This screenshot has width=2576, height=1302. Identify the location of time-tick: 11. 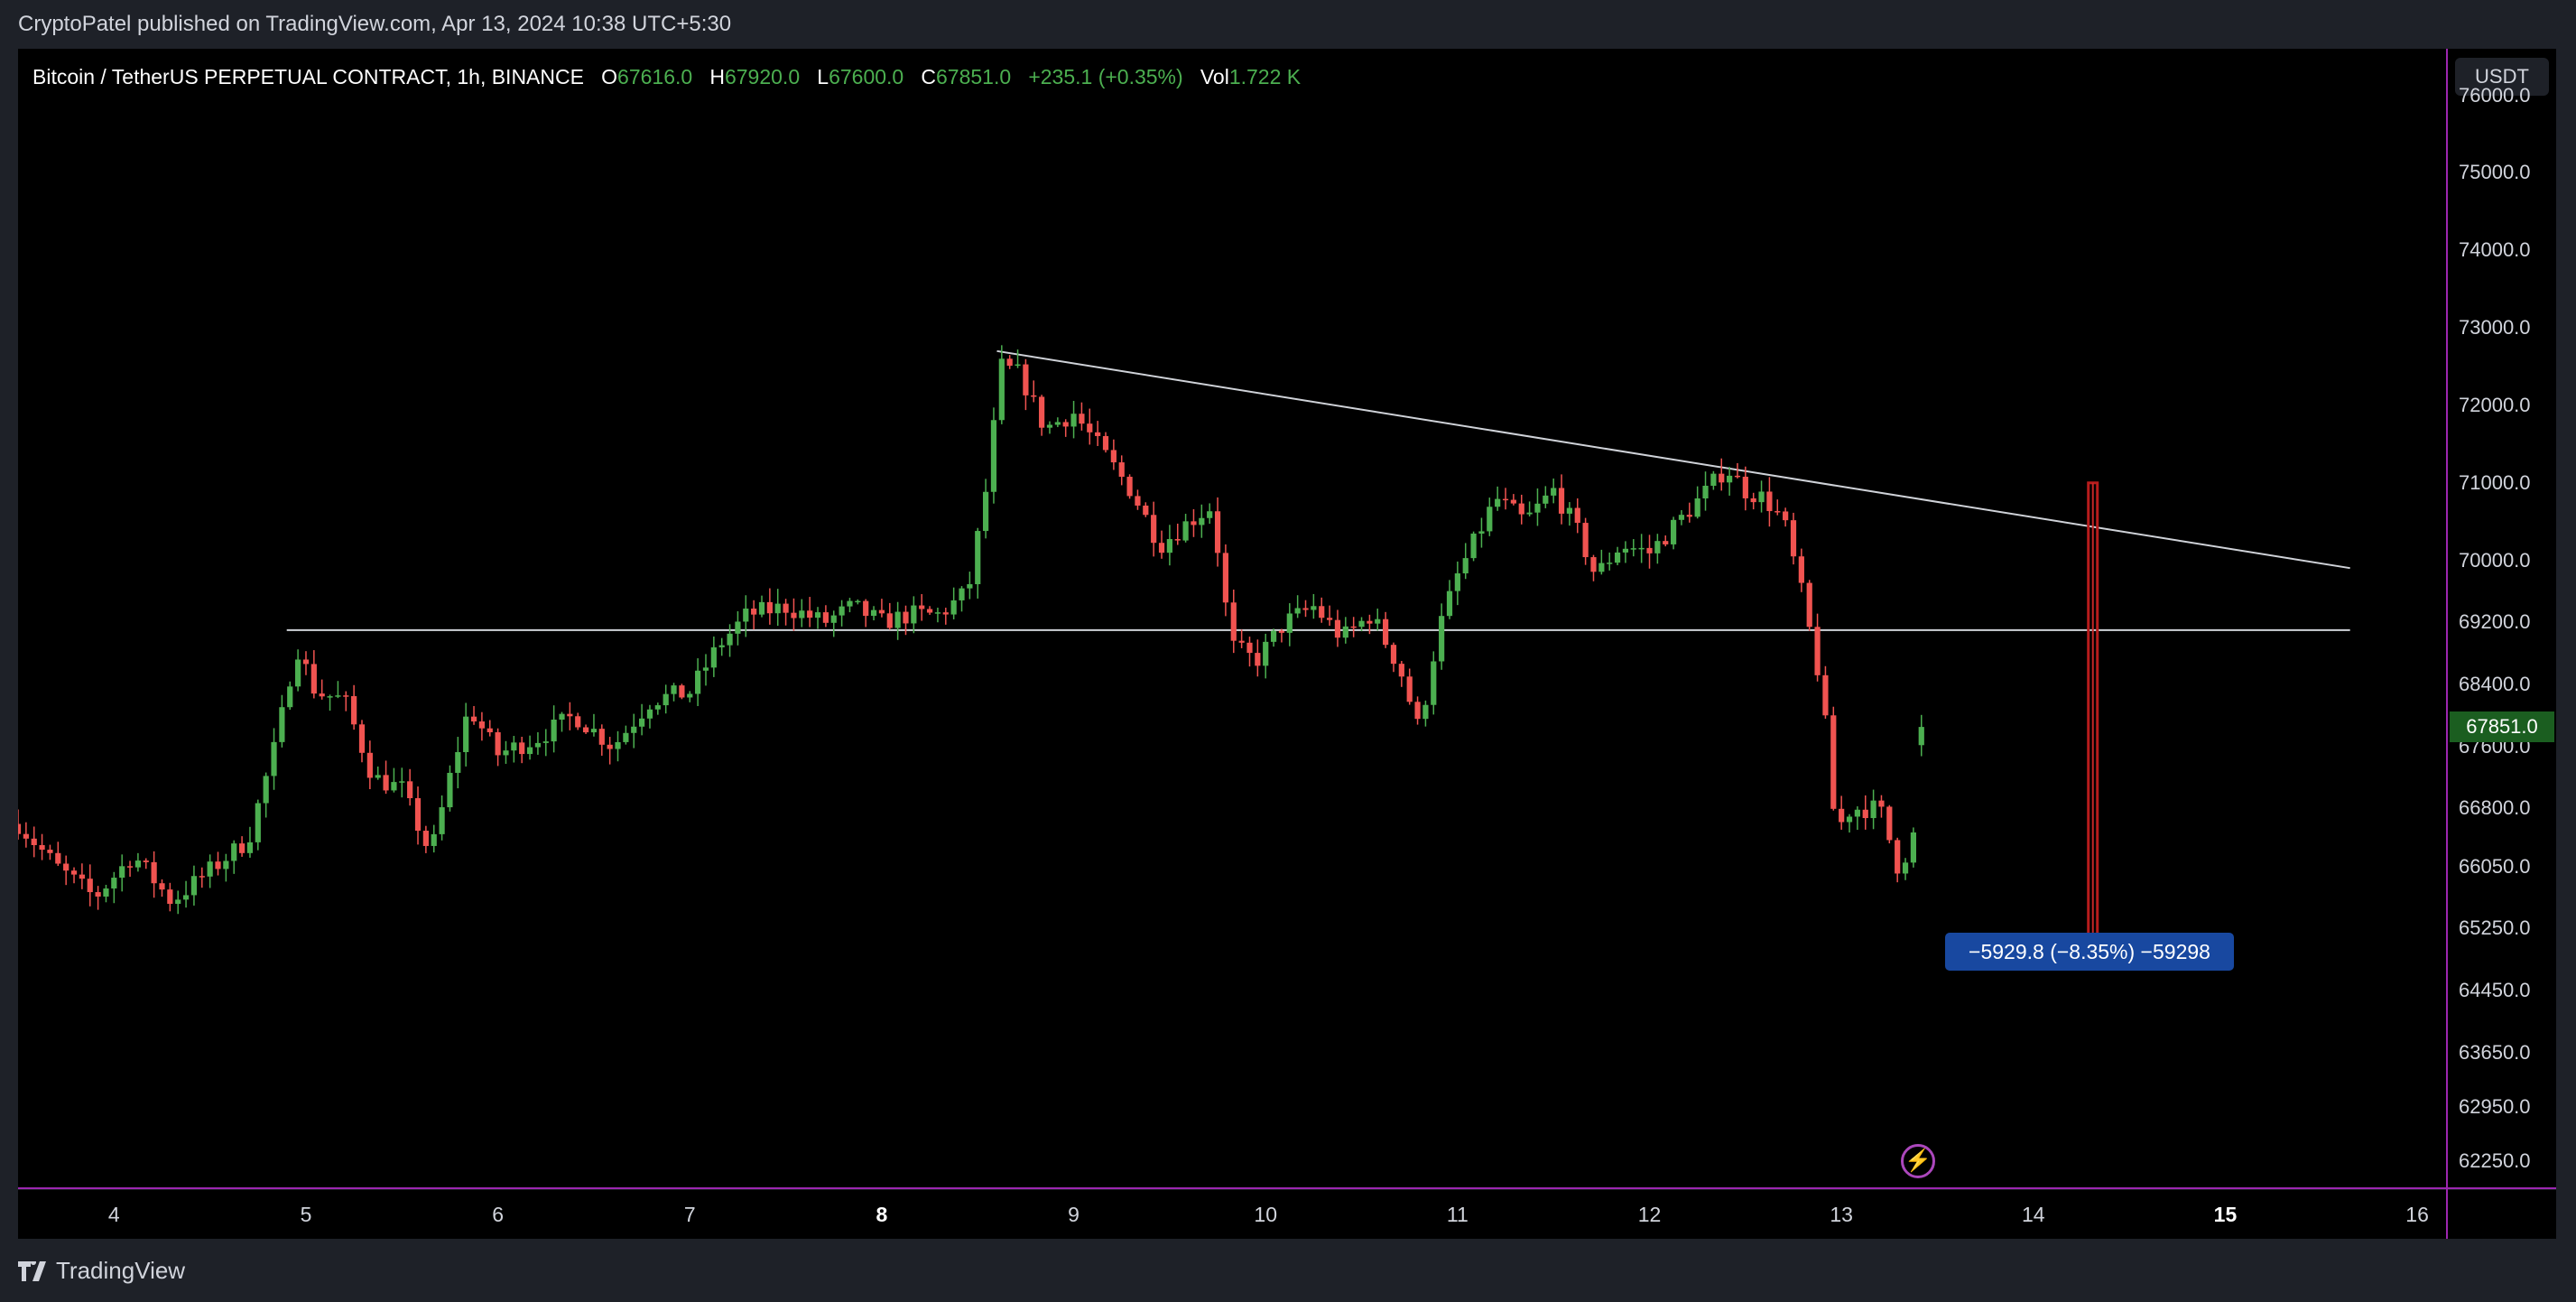
(1457, 1214).